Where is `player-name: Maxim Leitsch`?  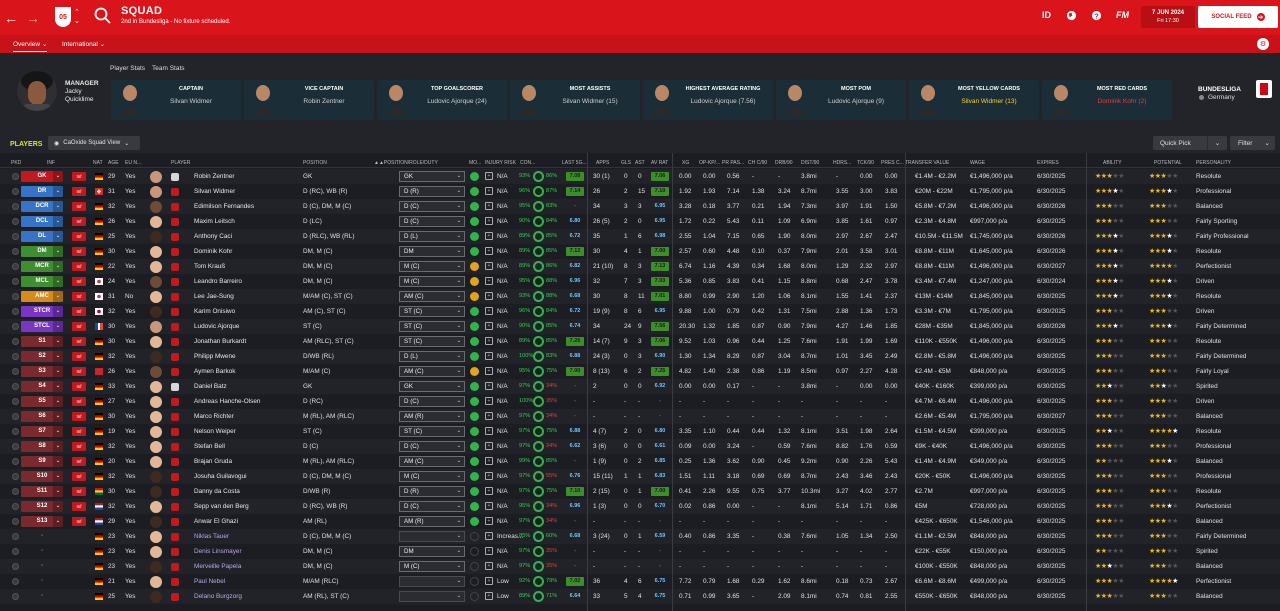 player-name: Maxim Leitsch is located at coordinates (214, 221).